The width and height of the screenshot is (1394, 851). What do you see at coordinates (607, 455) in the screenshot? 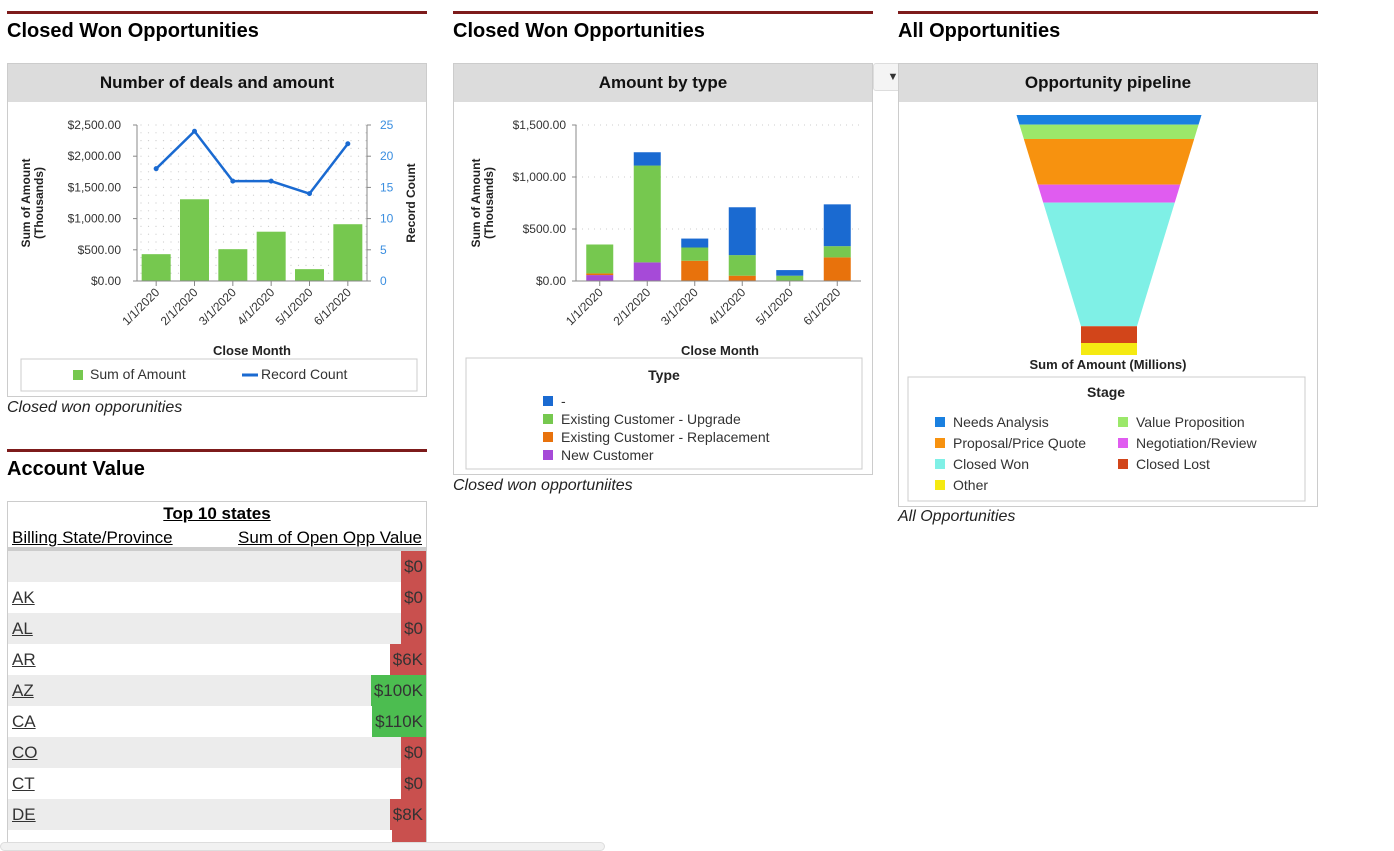
I see `legend-label: New Customer` at bounding box center [607, 455].